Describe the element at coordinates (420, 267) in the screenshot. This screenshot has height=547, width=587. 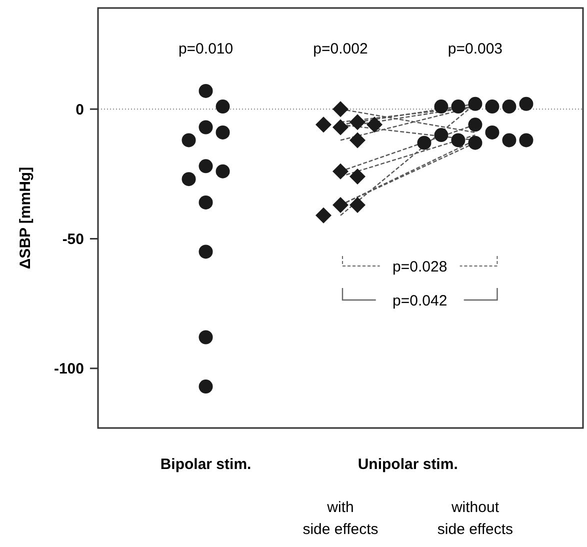
I see `annotation: p=0.028` at that location.